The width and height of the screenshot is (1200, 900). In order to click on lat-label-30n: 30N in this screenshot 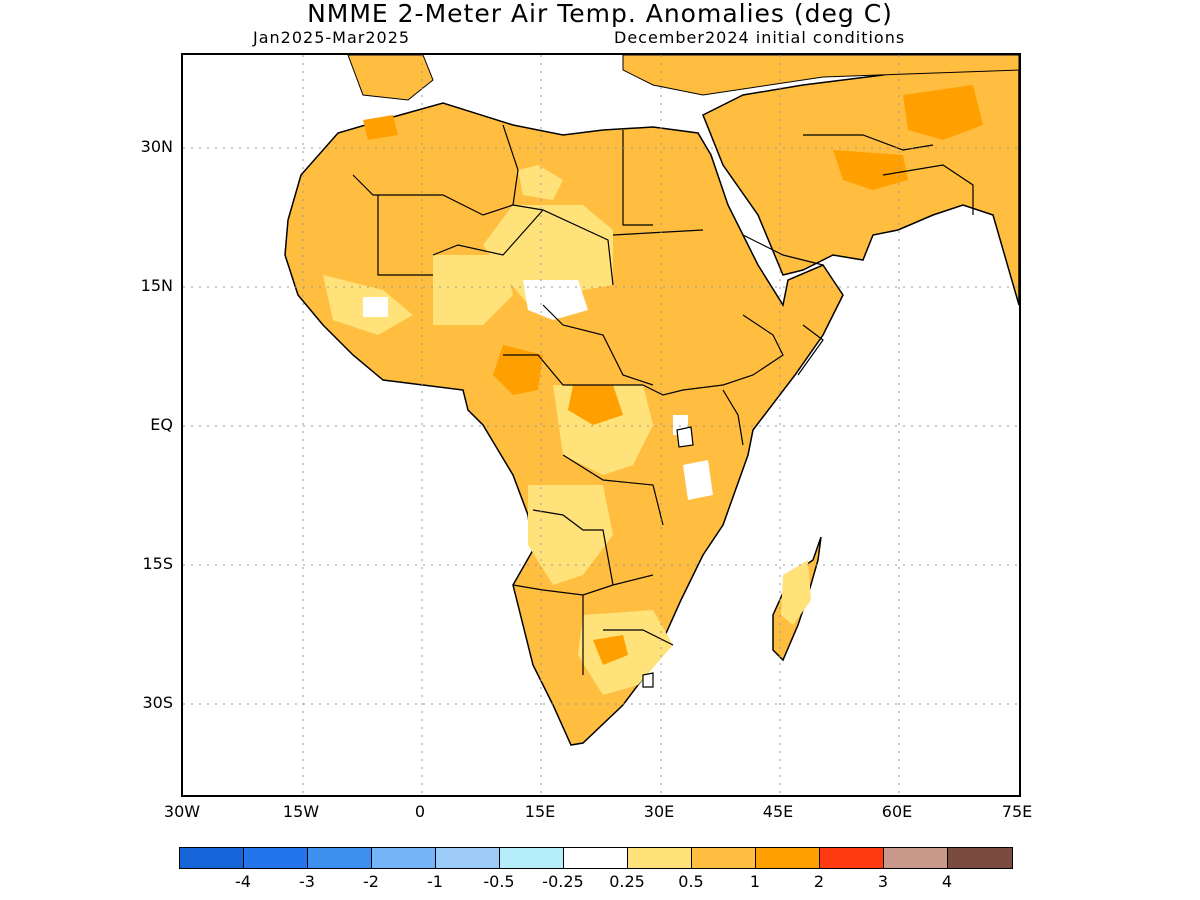, I will do `click(156, 146)`.